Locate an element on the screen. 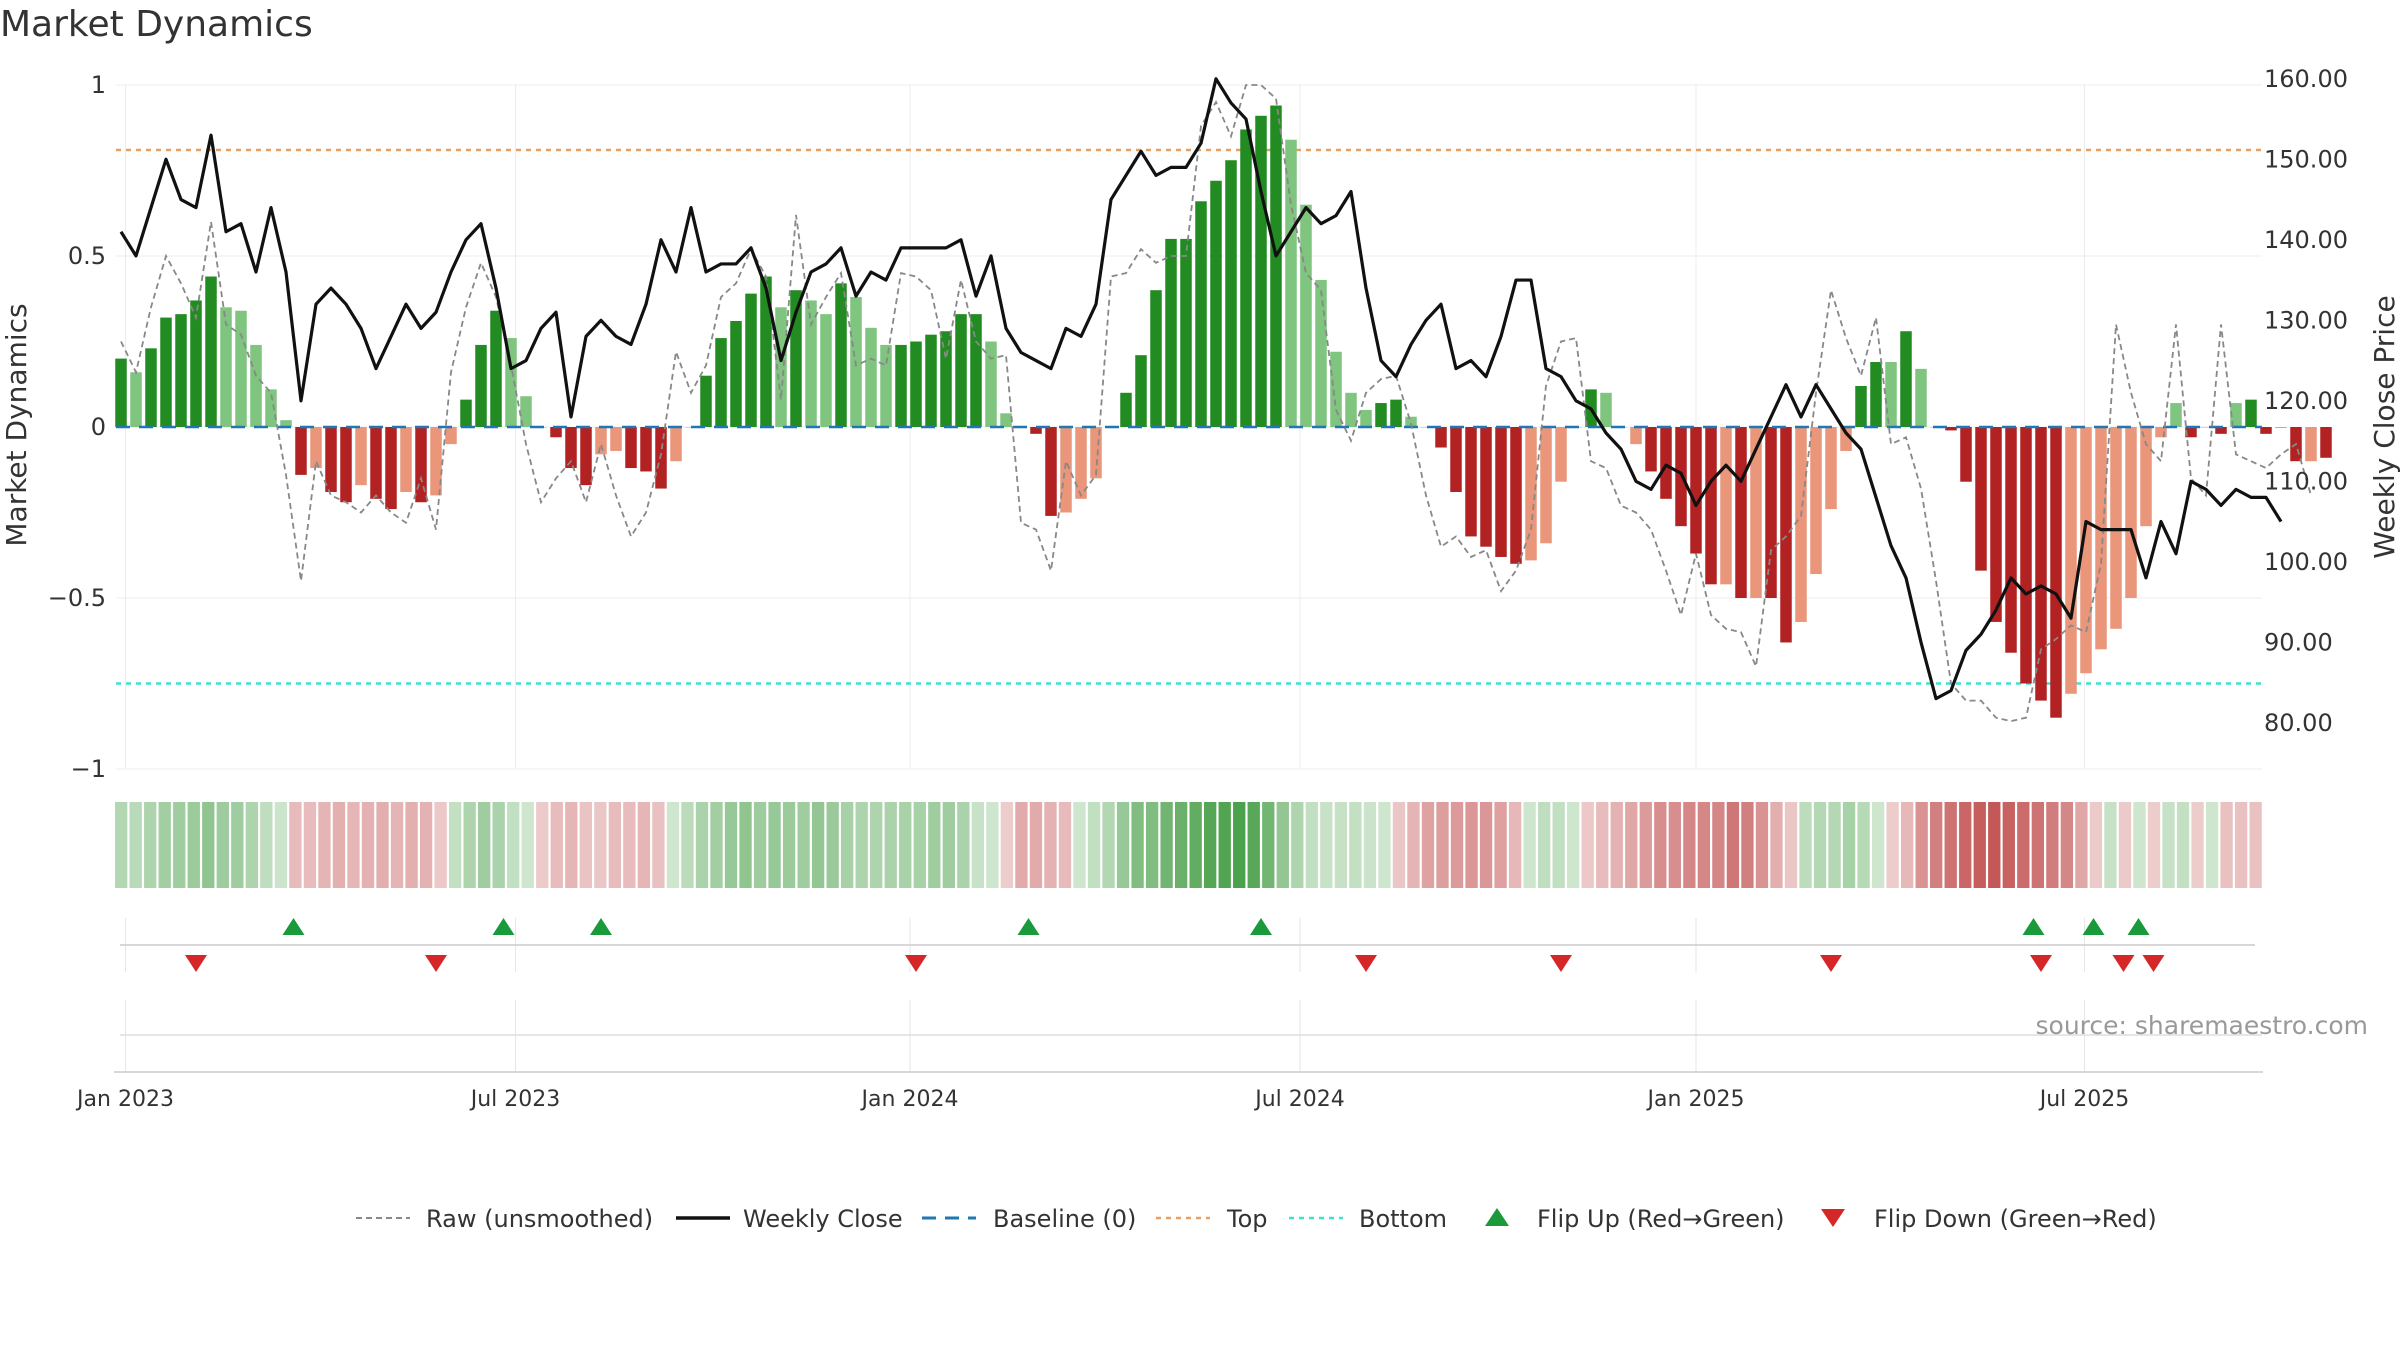 This screenshot has height=1350, width=2400. y-right-tick-label: 150.00 is located at coordinates (2306, 159).